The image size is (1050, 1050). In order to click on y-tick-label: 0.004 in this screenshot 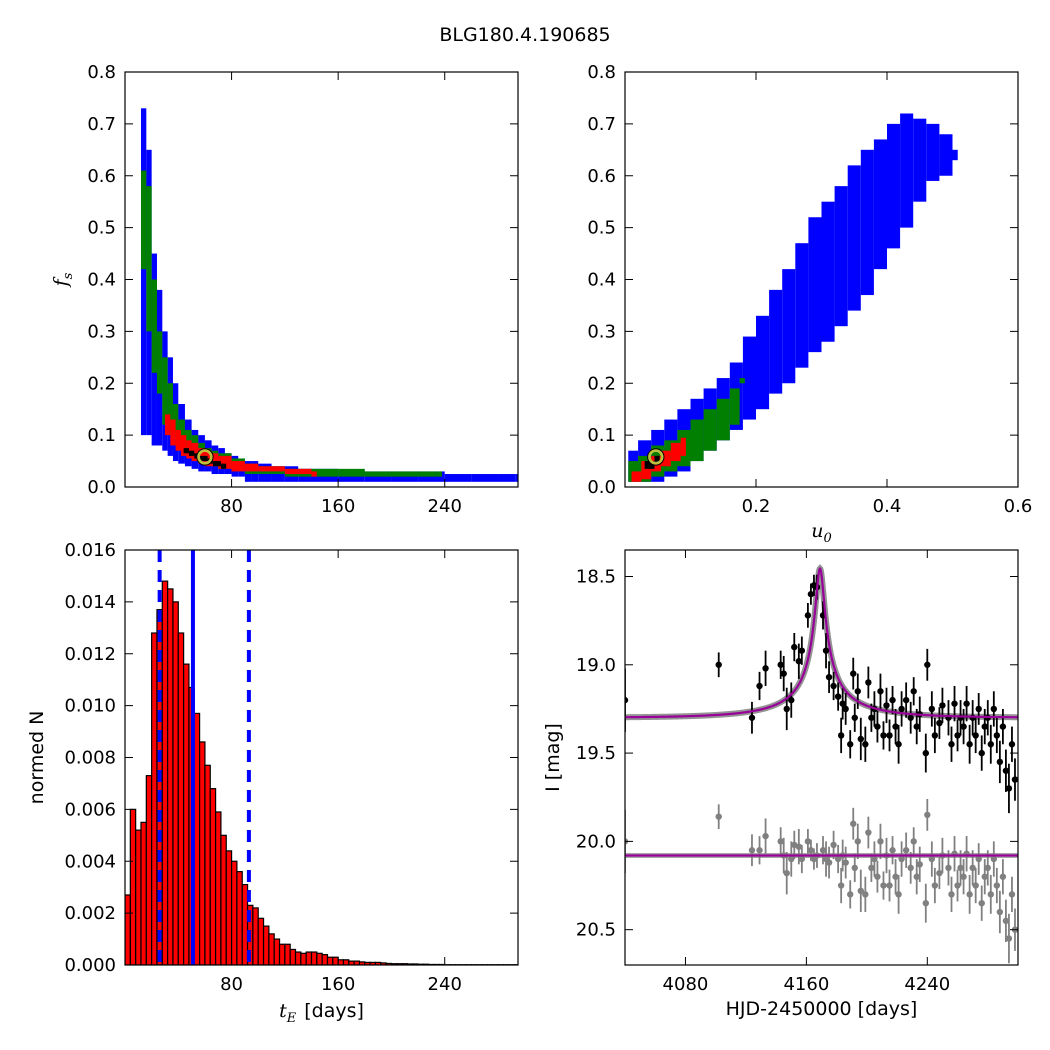, I will do `click(90, 861)`.